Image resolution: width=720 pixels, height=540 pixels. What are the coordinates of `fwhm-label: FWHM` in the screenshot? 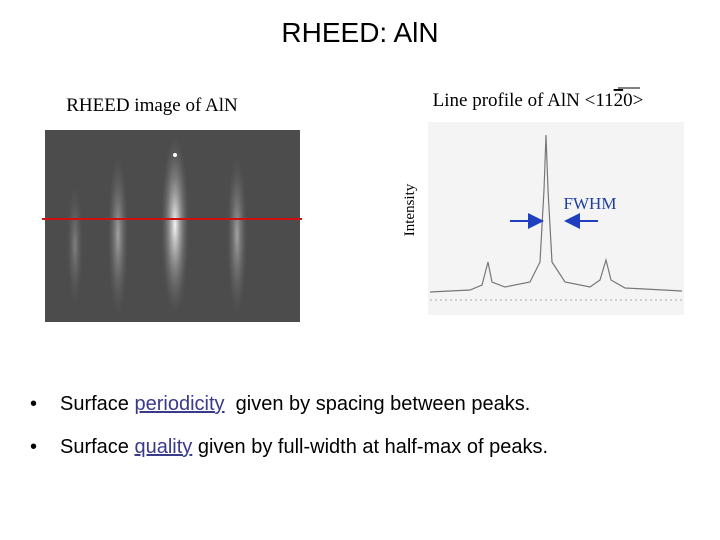 It's located at (590, 203).